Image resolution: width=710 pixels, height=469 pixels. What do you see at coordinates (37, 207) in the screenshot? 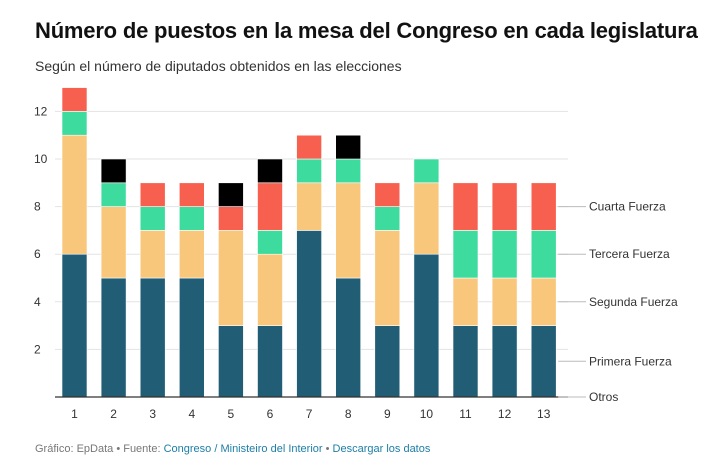
I see `y-tick-label: 8` at bounding box center [37, 207].